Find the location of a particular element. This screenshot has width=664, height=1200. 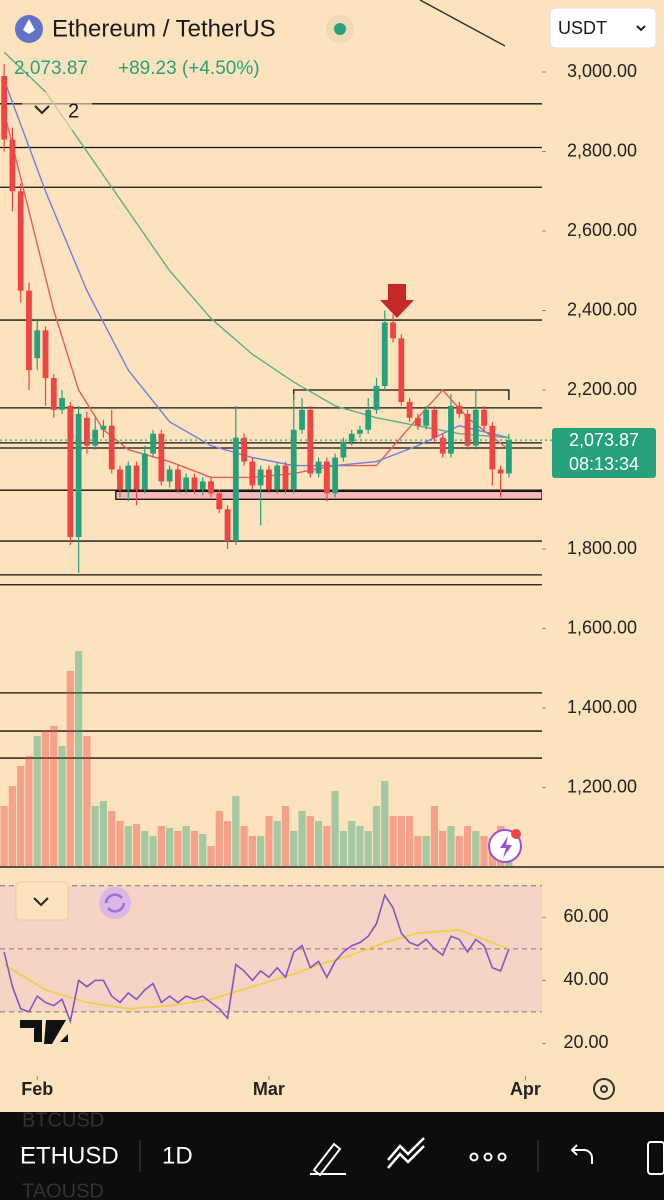

market-open-dot is located at coordinates (340, 29).